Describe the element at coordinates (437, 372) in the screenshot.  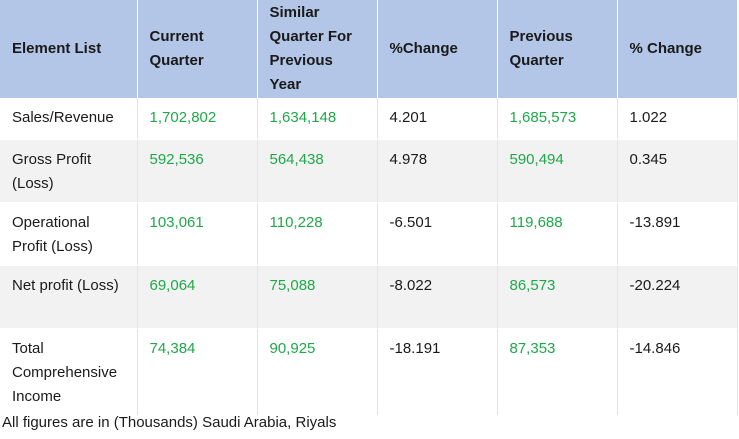
I see `value-cell: -18.191` at that location.